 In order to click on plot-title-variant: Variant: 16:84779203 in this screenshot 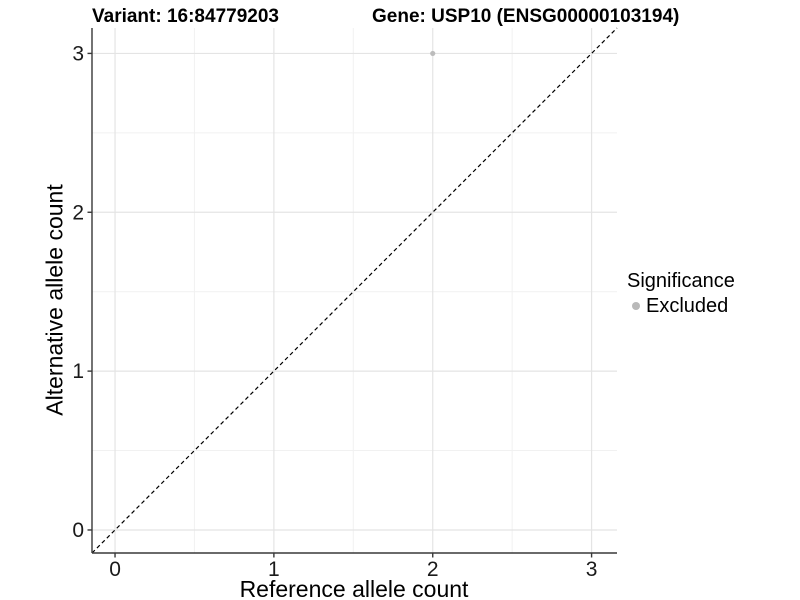, I will do `click(185, 16)`.